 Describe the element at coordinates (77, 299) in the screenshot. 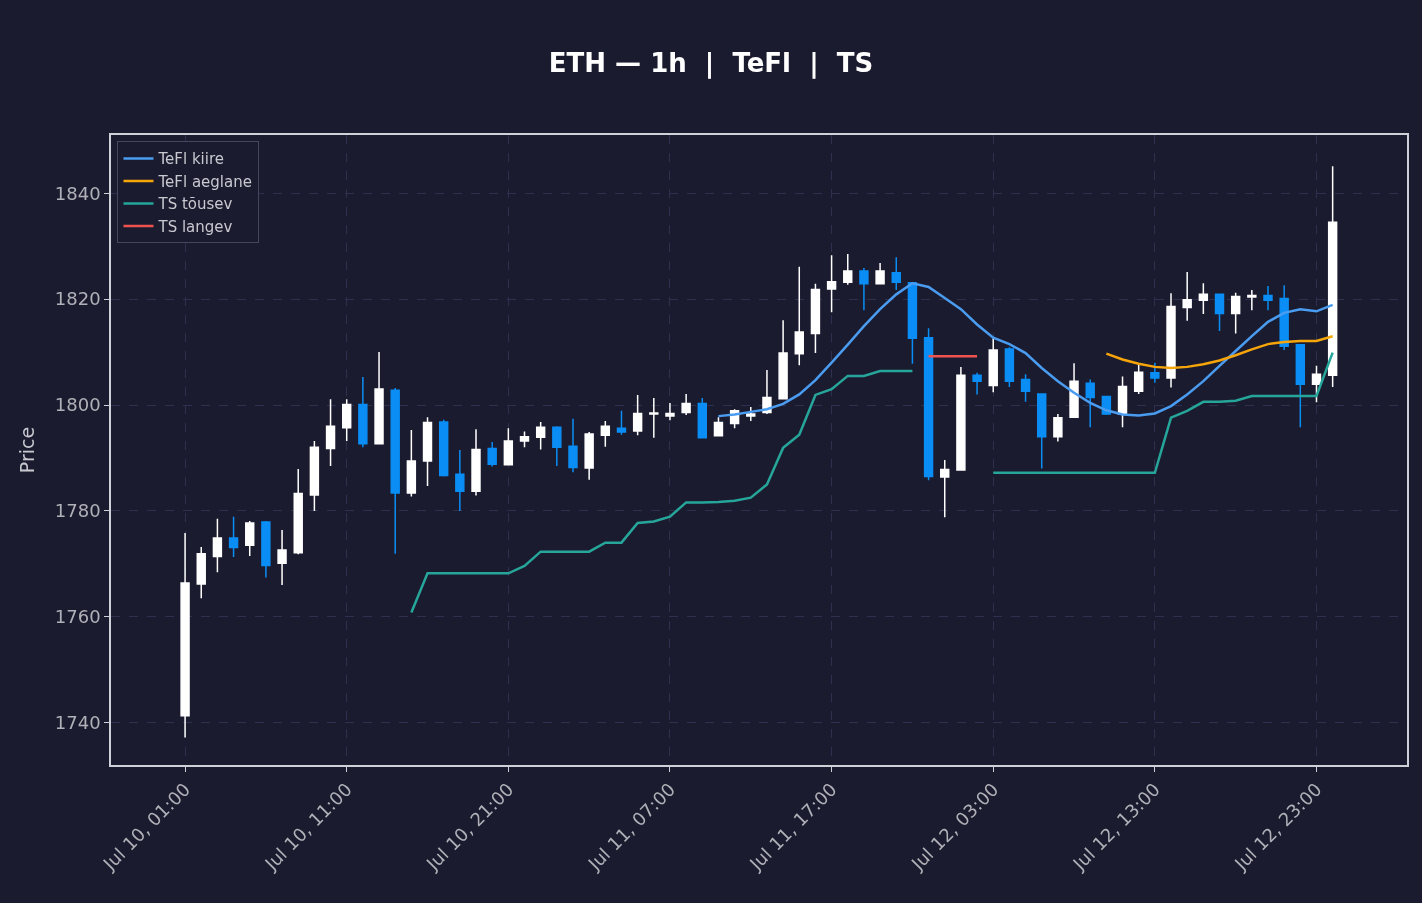

I see `y-tick-label: 1820` at that location.